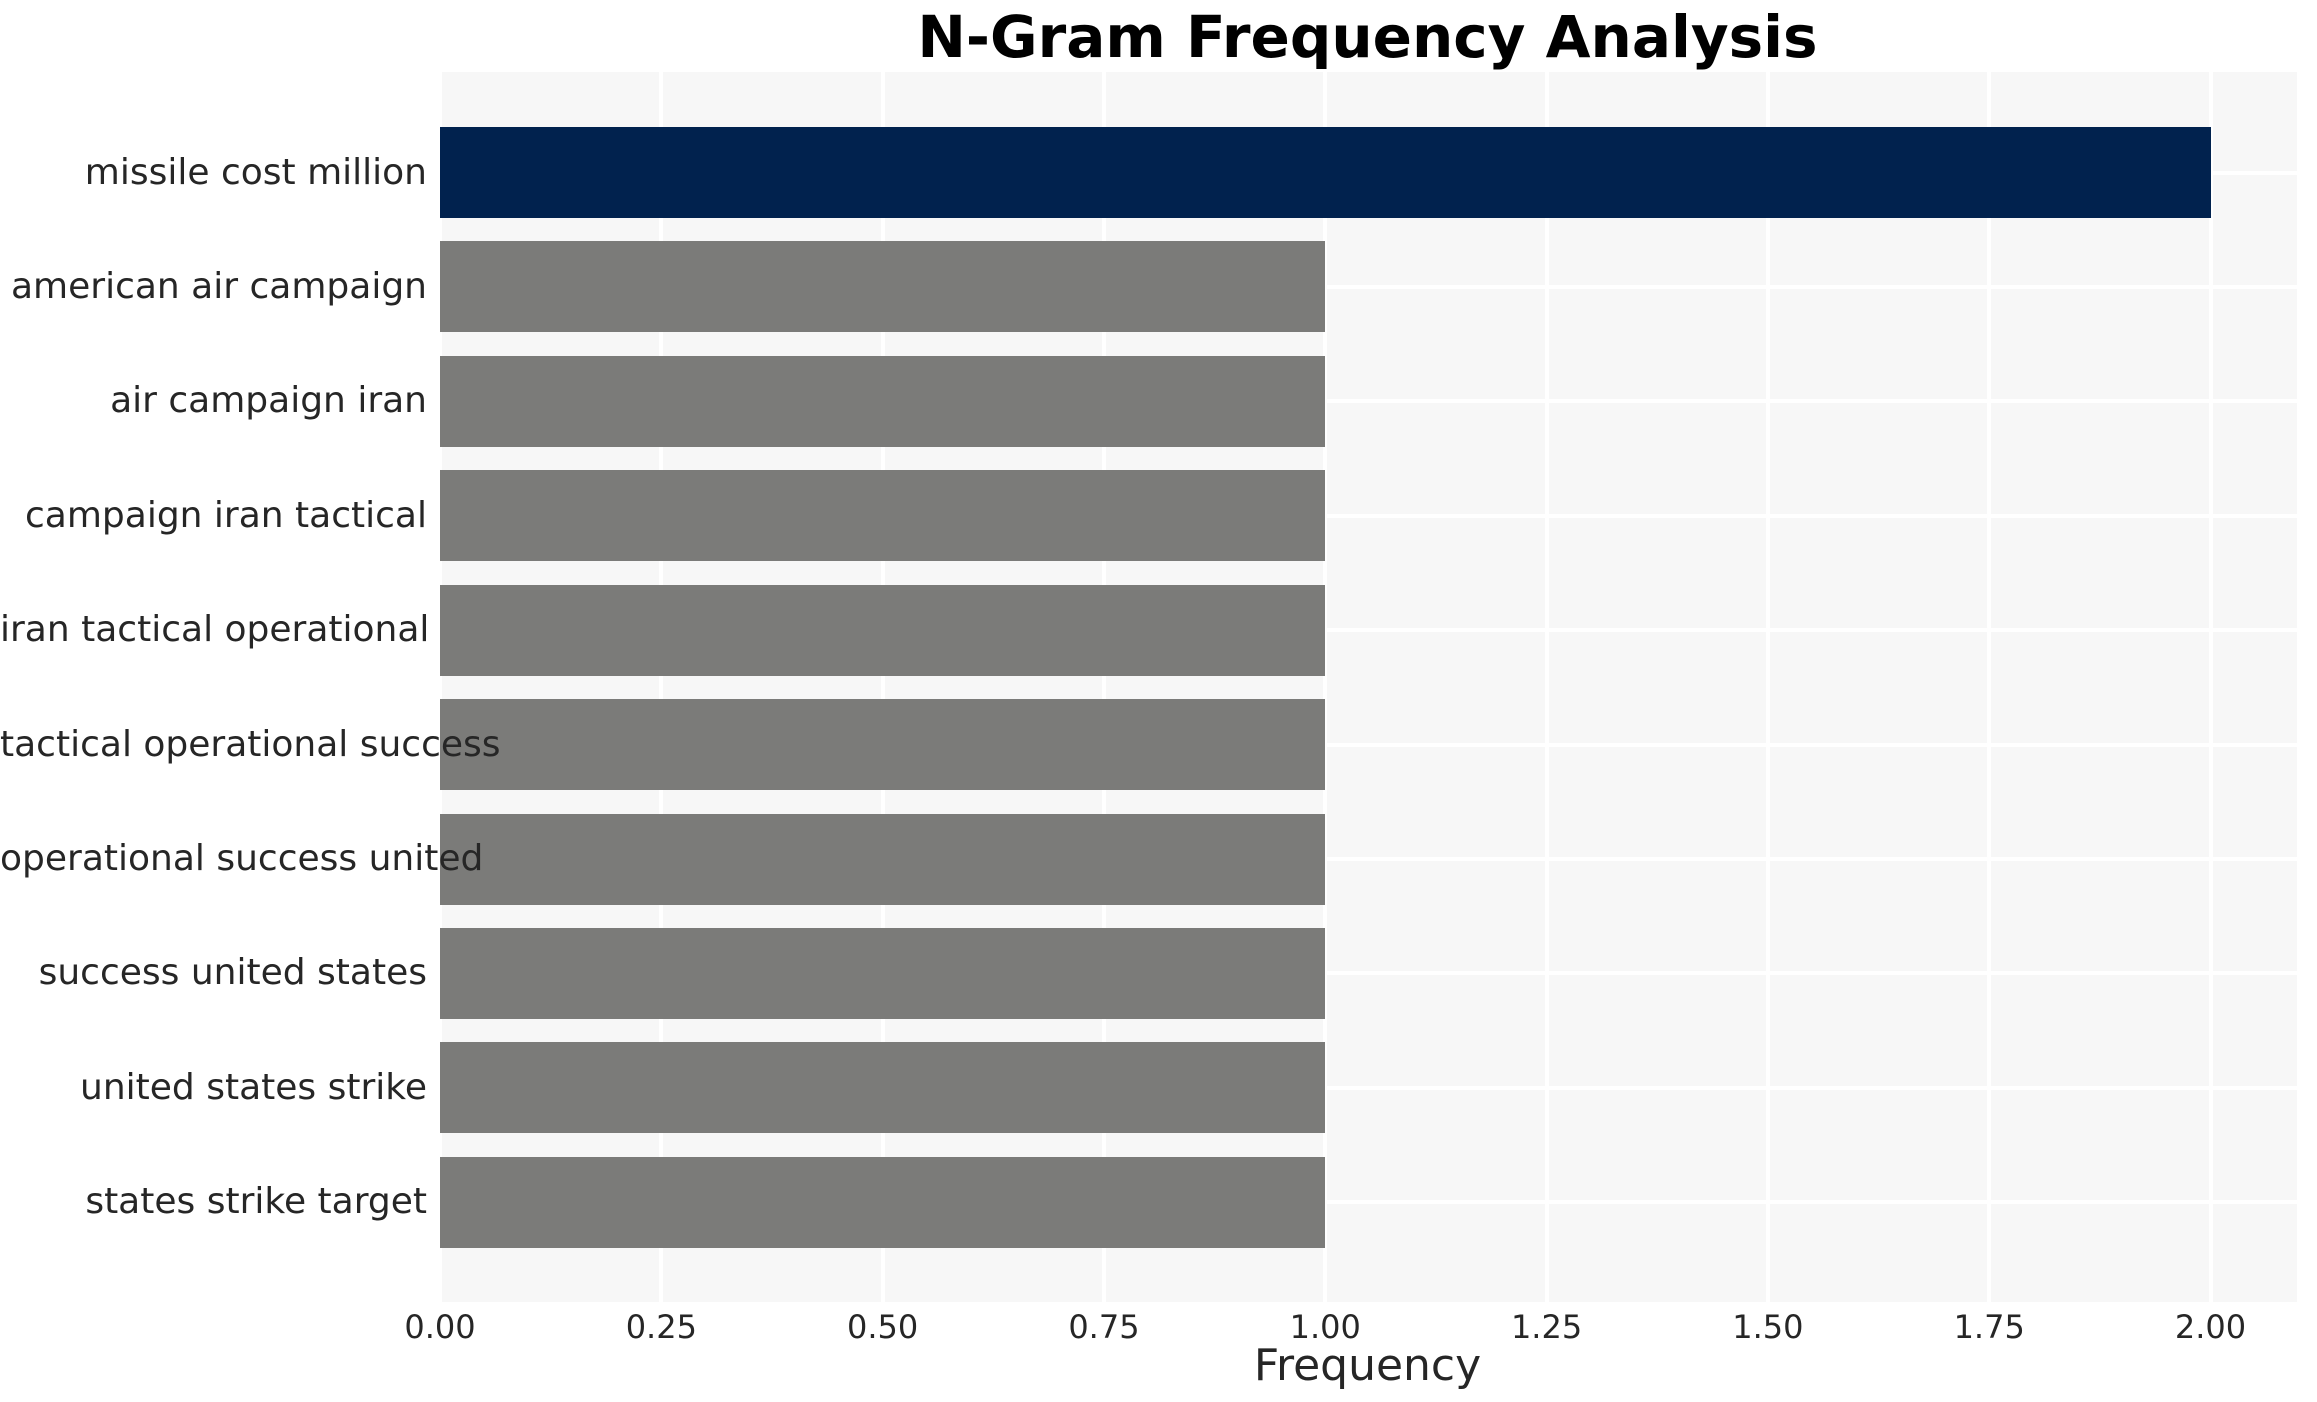 Image resolution: width=2317 pixels, height=1402 pixels. What do you see at coordinates (218, 286) in the screenshot?
I see `y-tick-label: american air campaign` at bounding box center [218, 286].